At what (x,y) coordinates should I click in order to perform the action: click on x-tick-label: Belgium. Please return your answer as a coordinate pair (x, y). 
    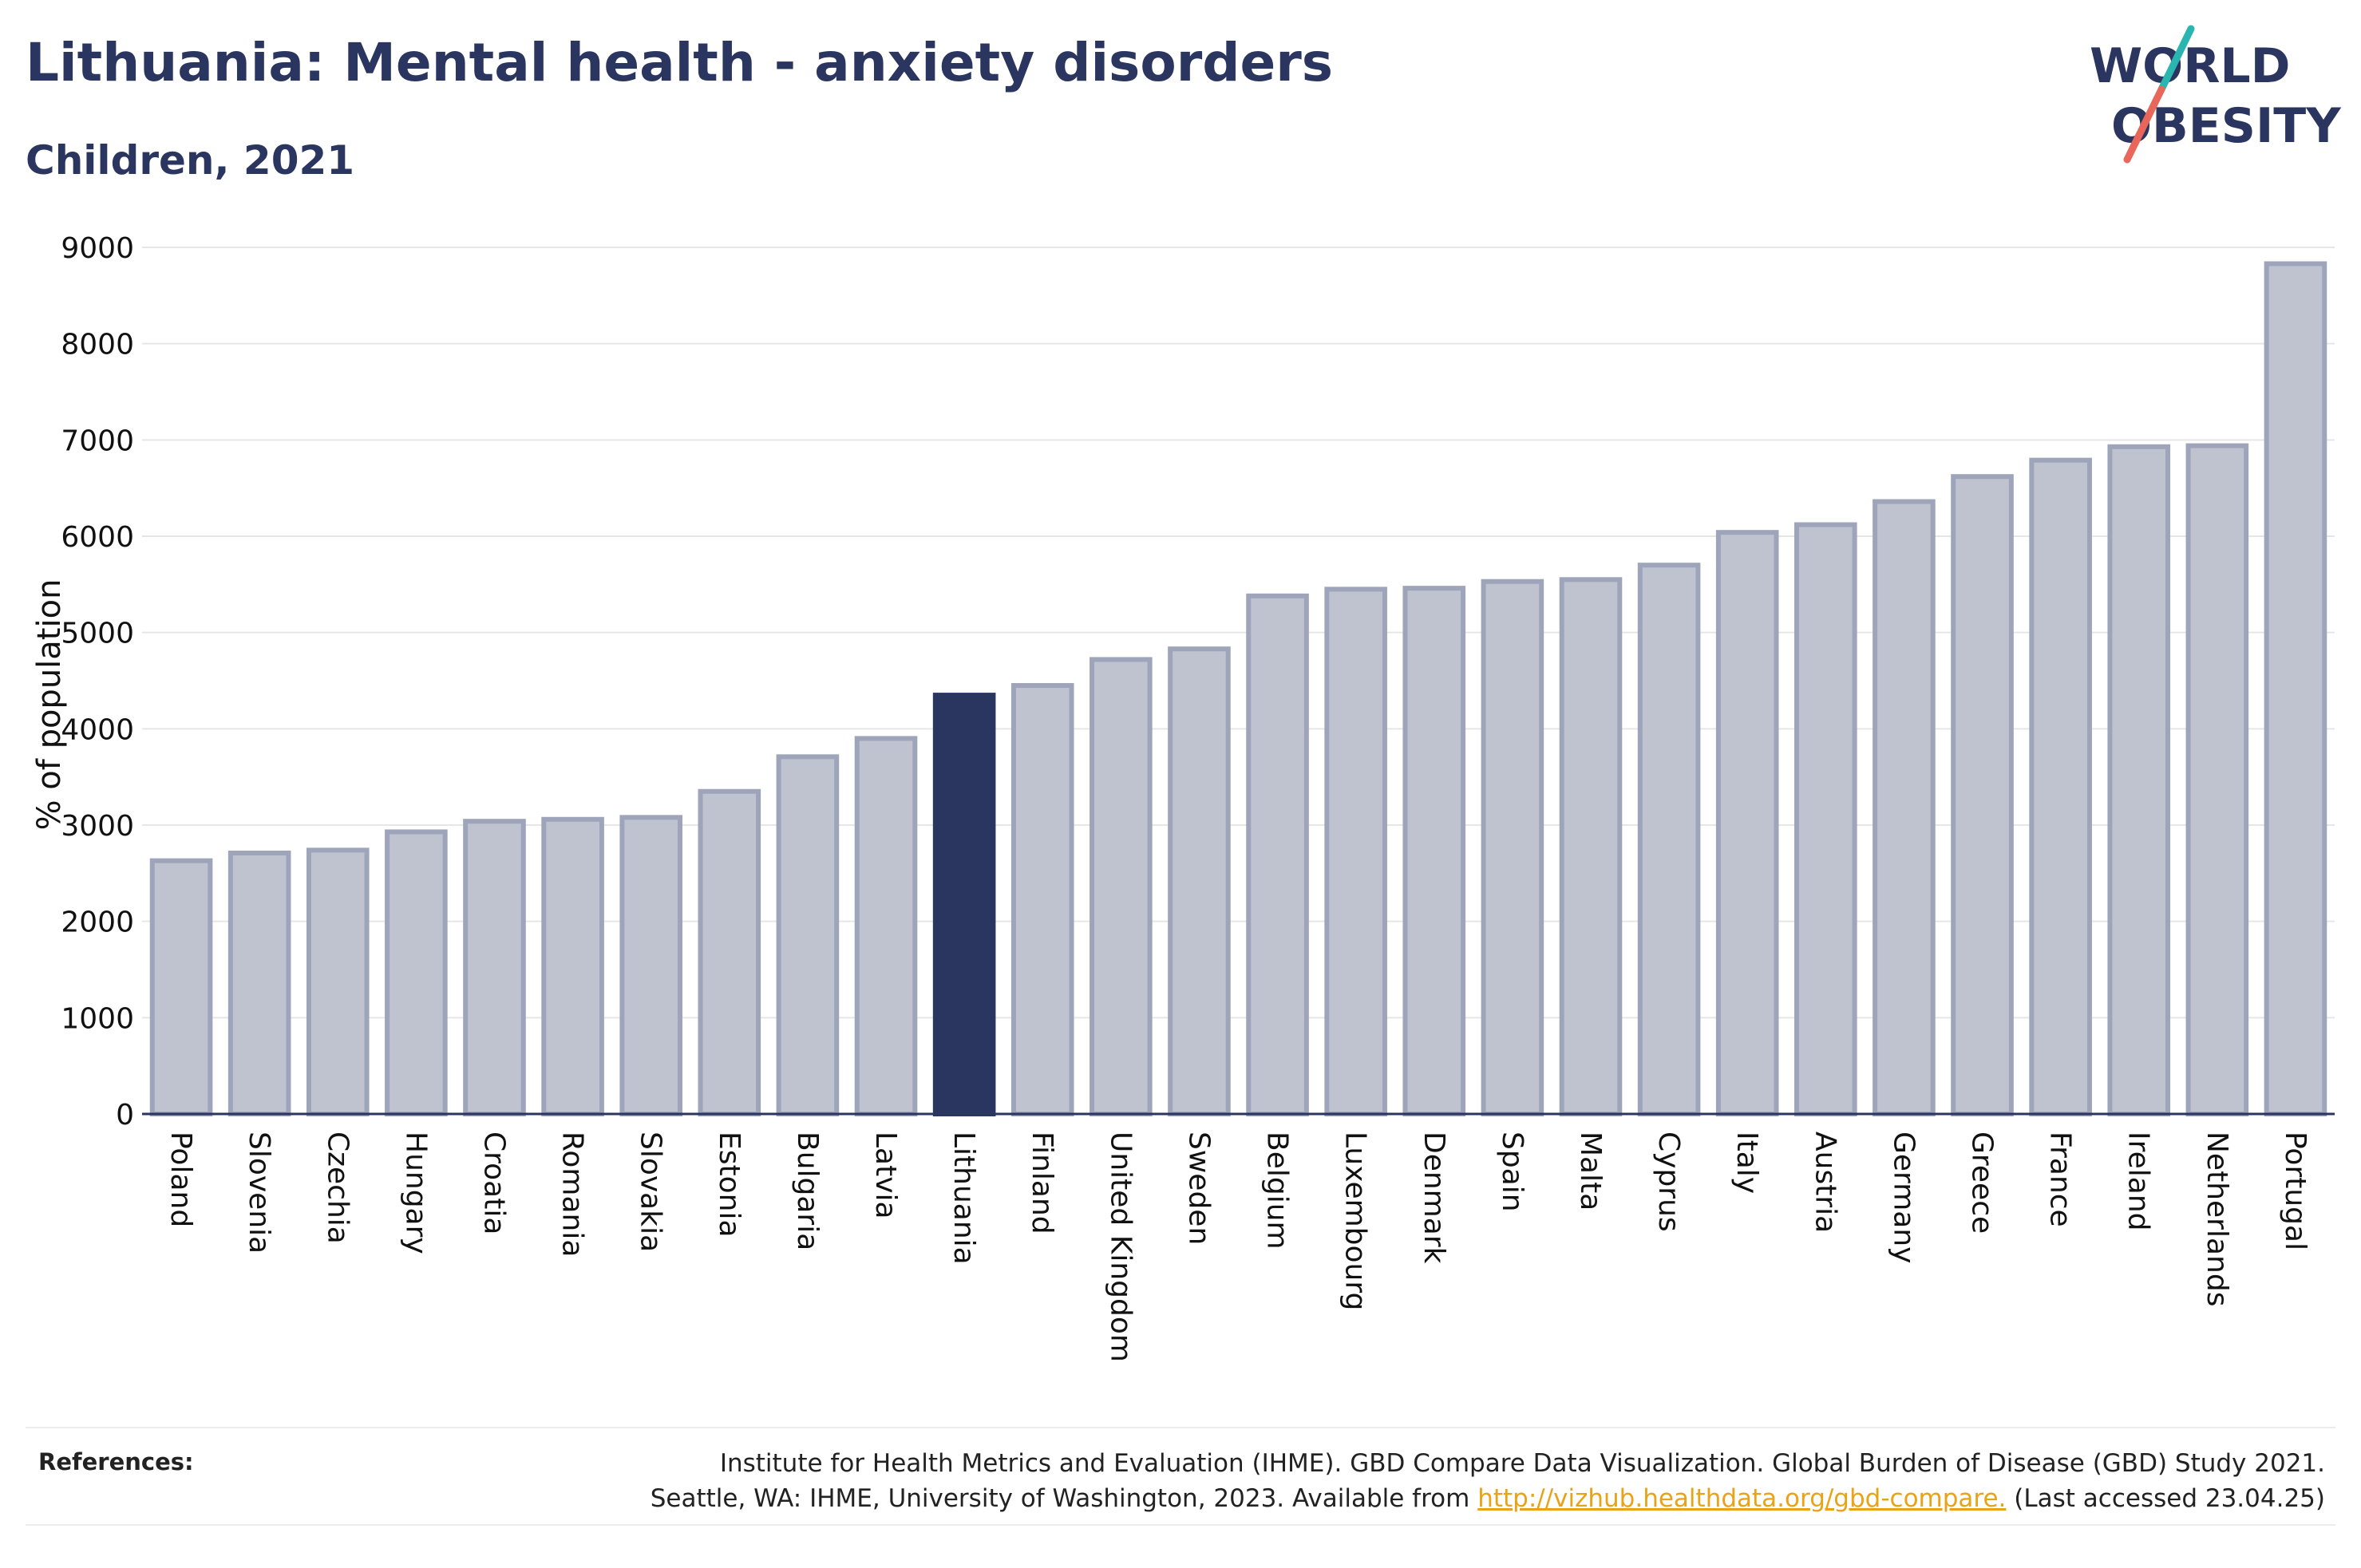
    Looking at the image, I should click on (1277, 1191).